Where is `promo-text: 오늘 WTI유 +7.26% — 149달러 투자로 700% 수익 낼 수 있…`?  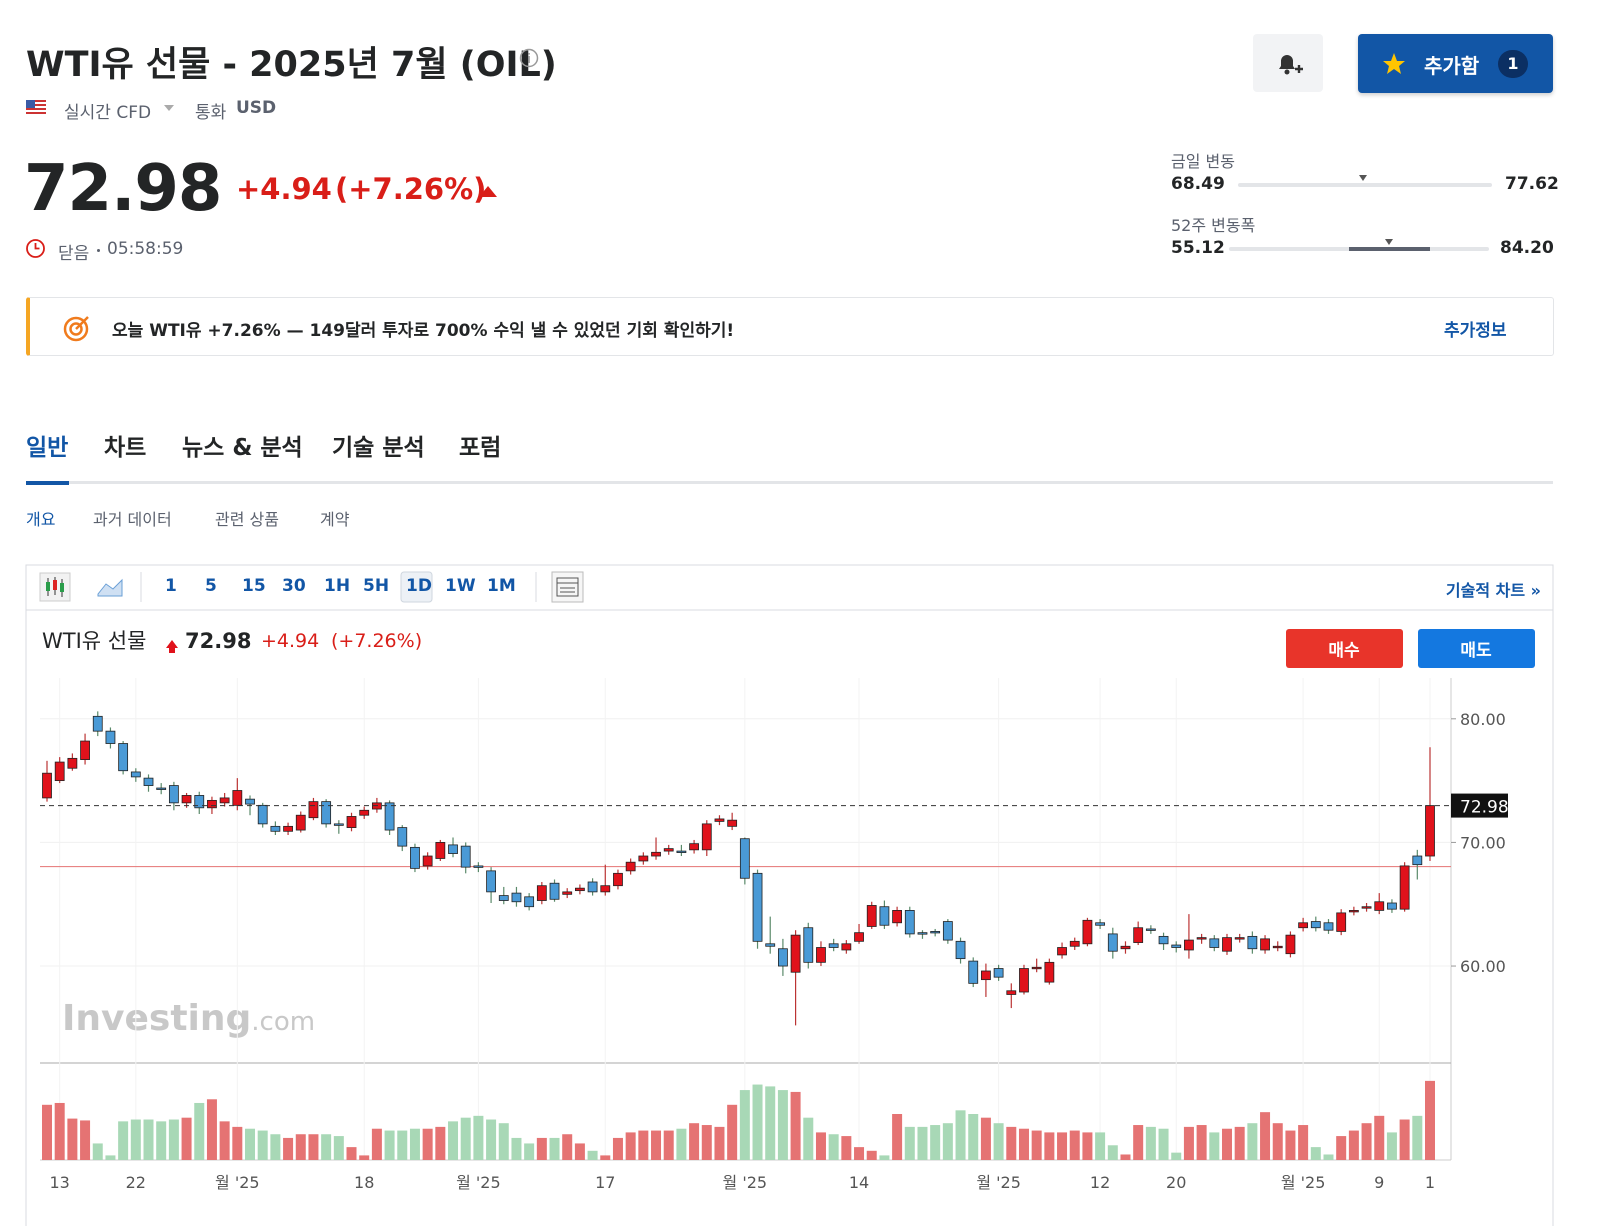 promo-text: 오늘 WTI유 +7.26% — 149달러 투자로 700% 수익 낼 수 있… is located at coordinates (423, 331).